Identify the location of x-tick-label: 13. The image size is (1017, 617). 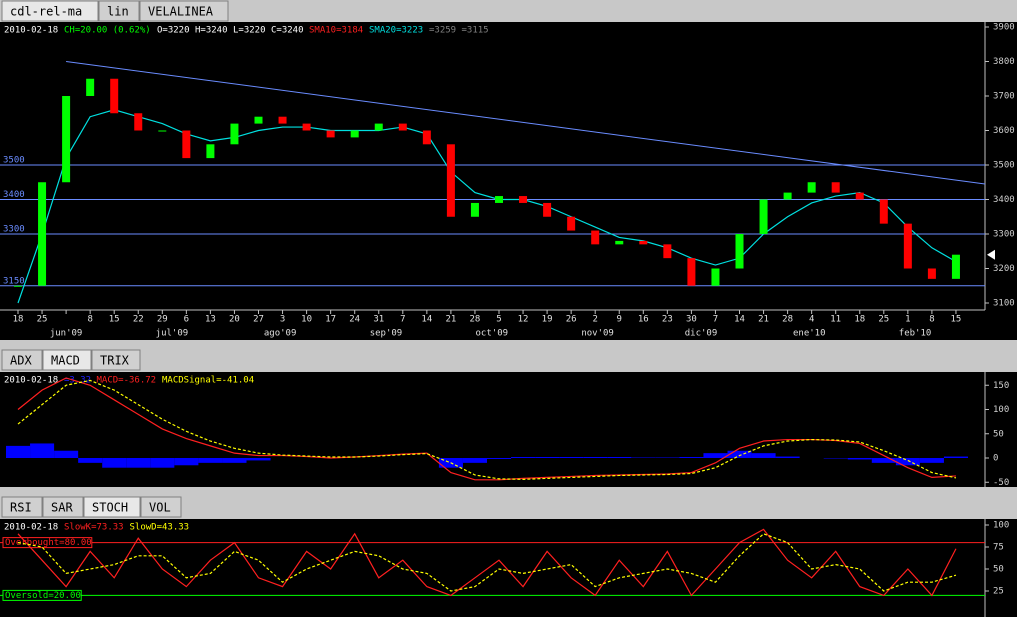
(210, 320).